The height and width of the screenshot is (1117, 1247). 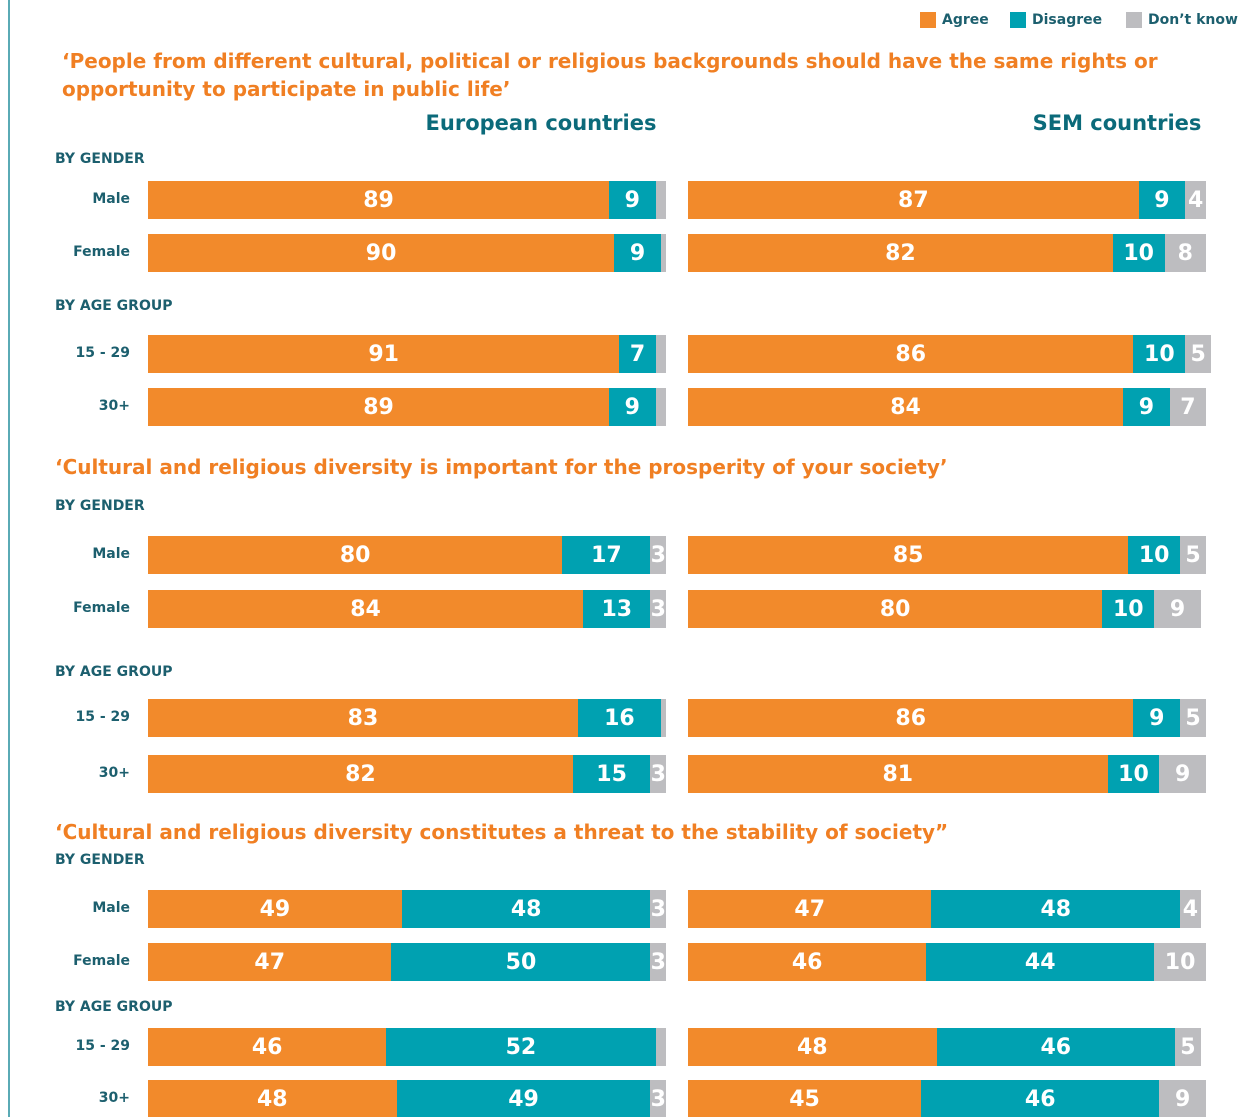 I want to click on bar-segment: 87, so click(x=913, y=200).